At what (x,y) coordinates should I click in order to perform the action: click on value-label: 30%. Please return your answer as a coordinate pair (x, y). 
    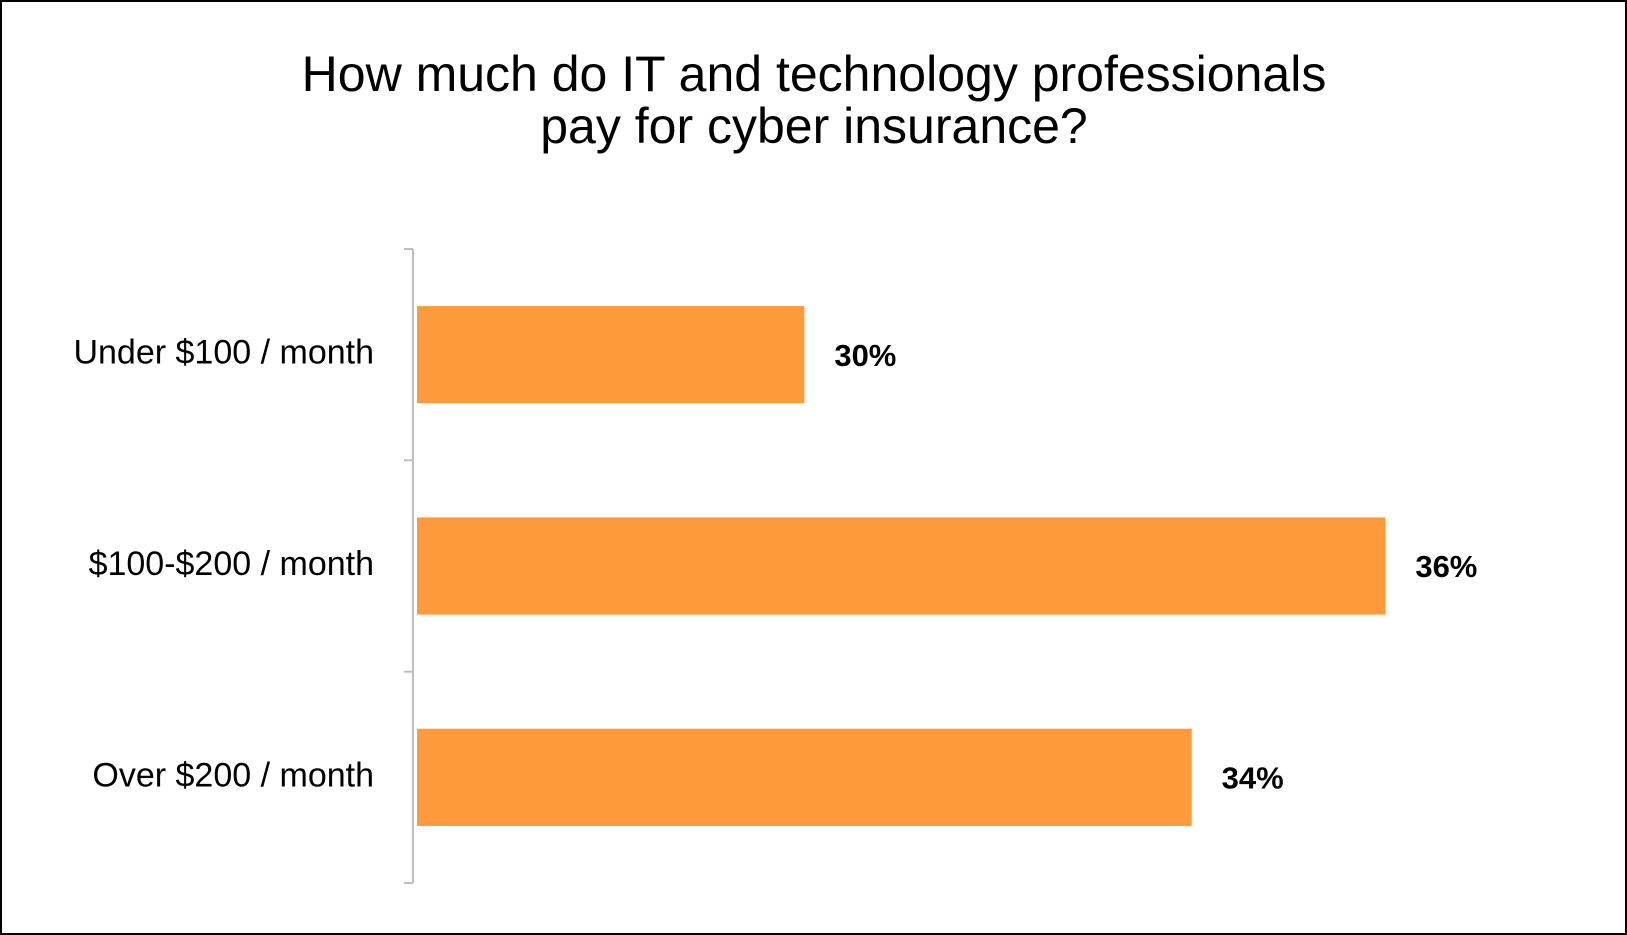
    Looking at the image, I should click on (865, 355).